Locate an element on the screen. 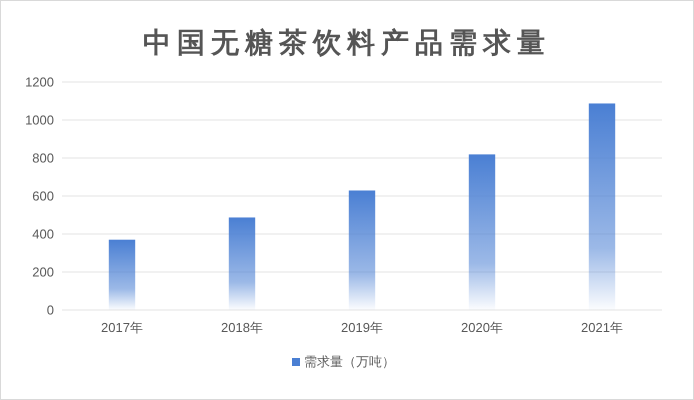  x-tick-label: 2019年 is located at coordinates (362, 327).